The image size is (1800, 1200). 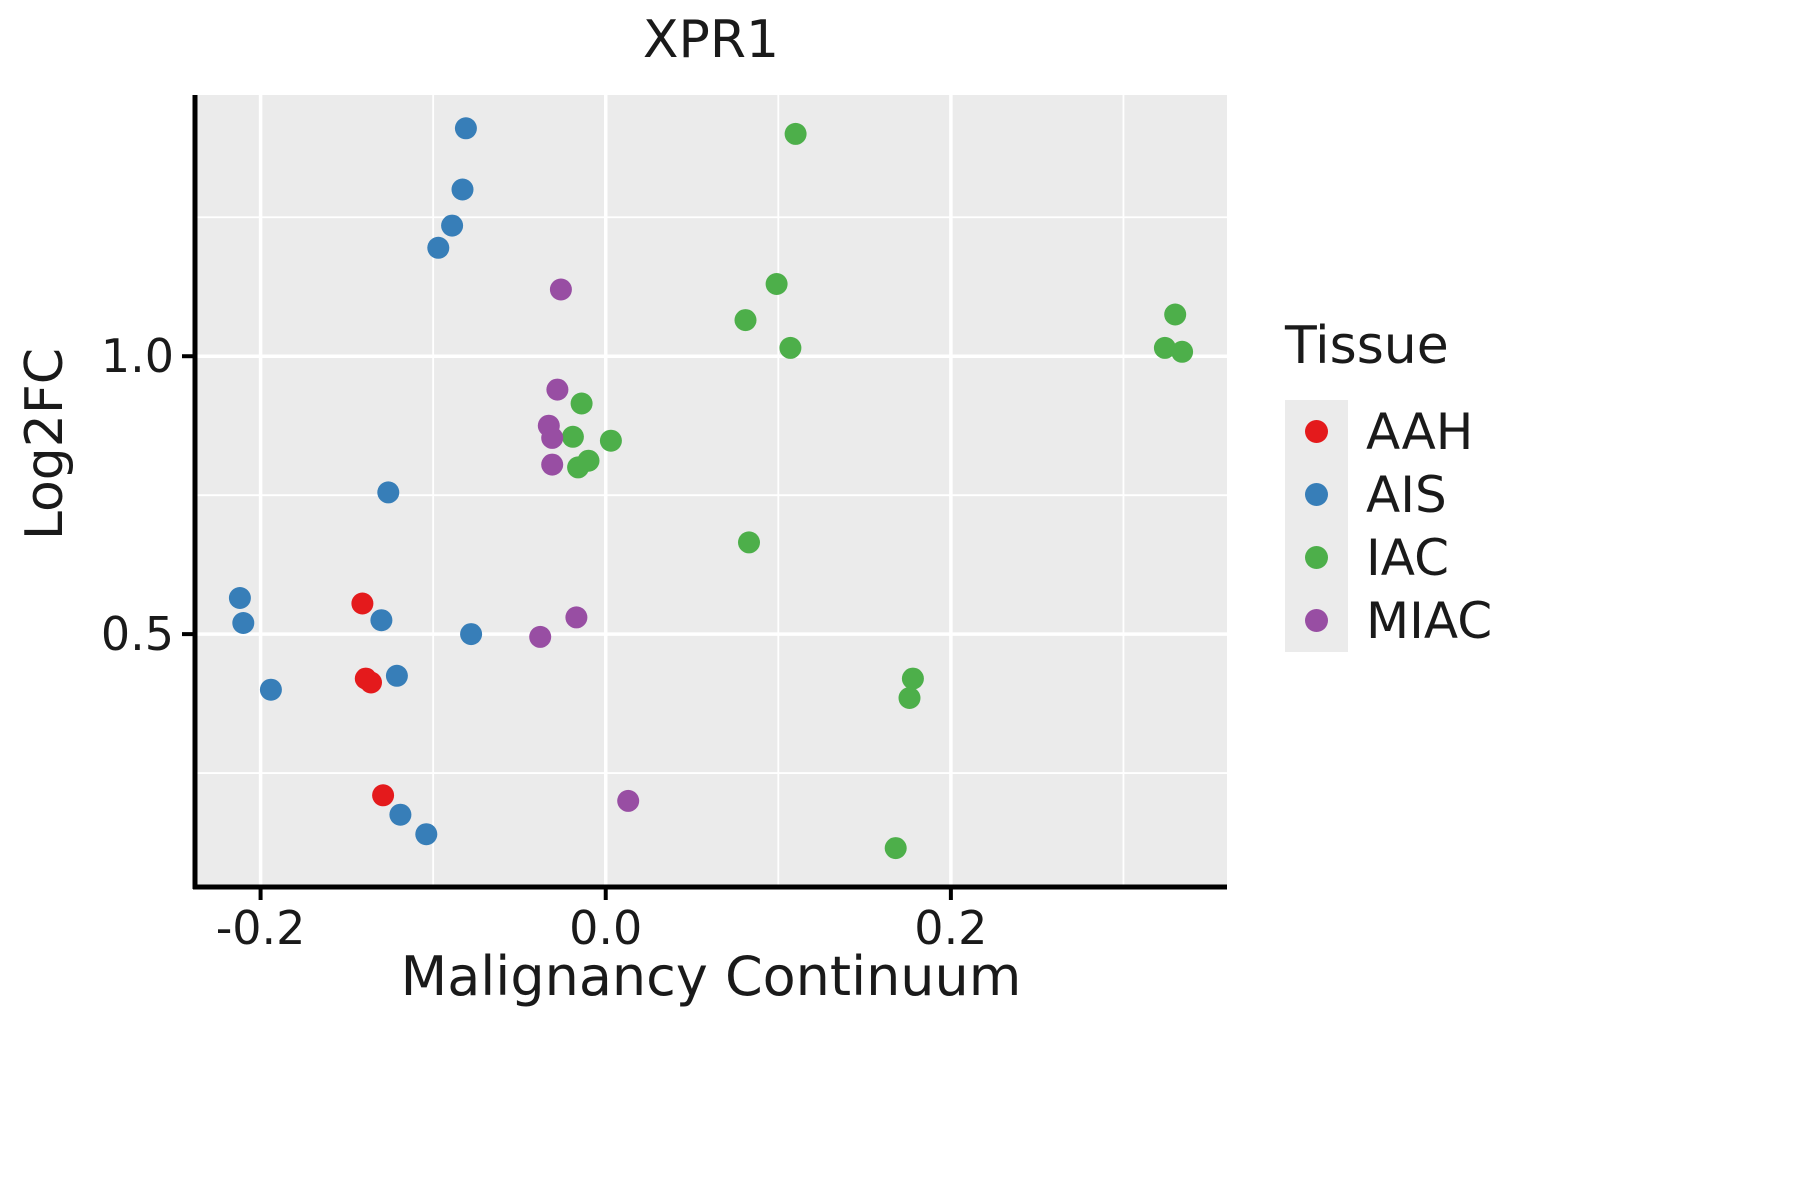 I want to click on legend-title: Tissue, so click(x=1367, y=346).